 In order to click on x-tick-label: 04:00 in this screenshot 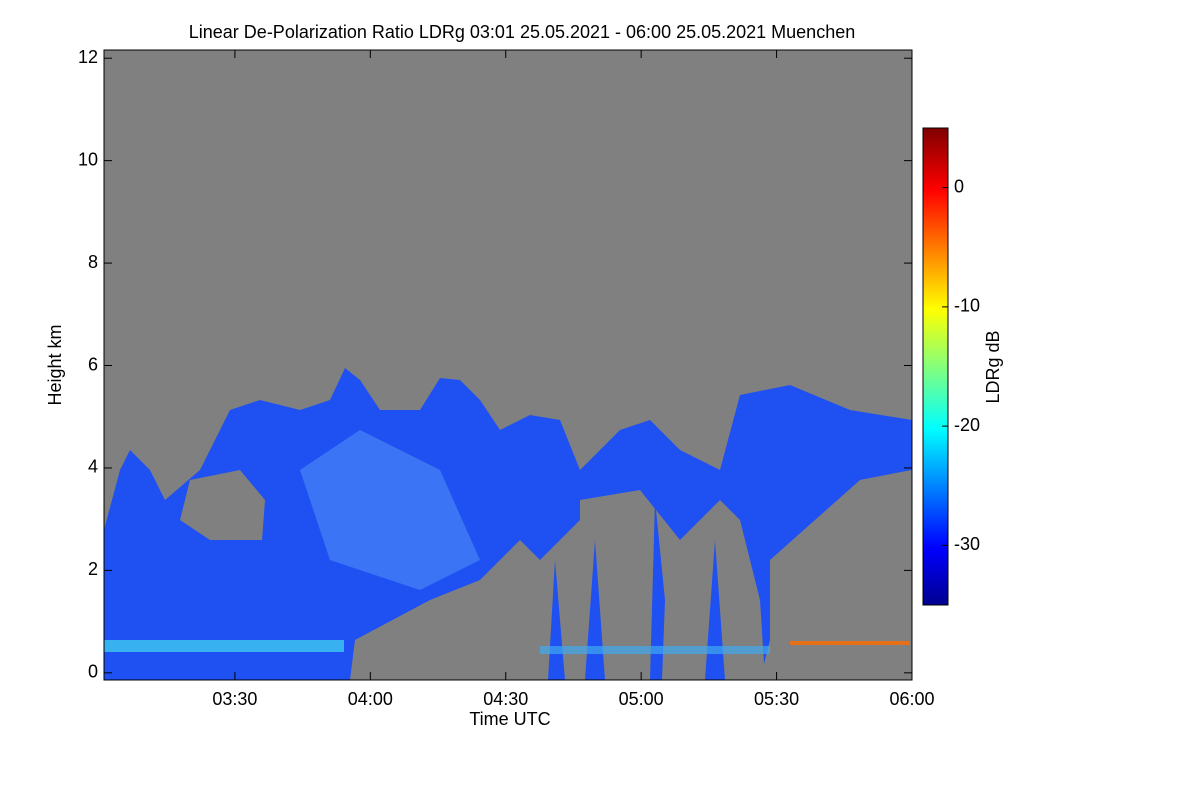, I will do `click(370, 699)`.